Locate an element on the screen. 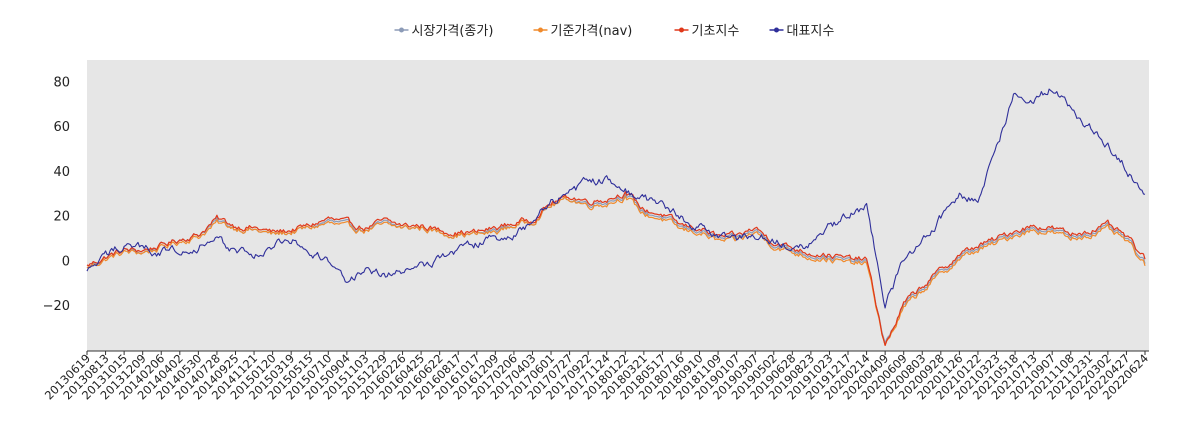 This screenshot has width=1189, height=427. y-tick-label: 40 is located at coordinates (61, 172).